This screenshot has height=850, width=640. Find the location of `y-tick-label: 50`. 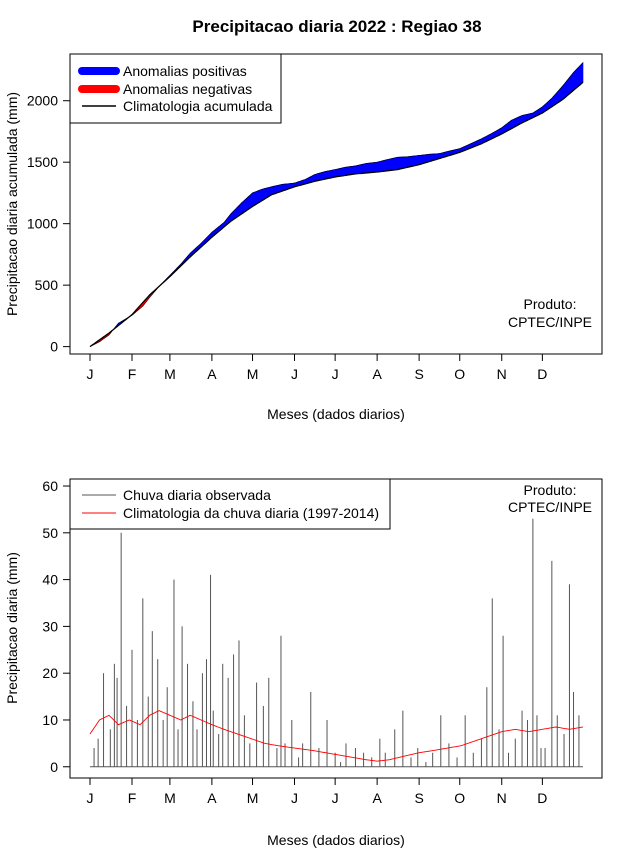

y-tick-label: 50 is located at coordinates (50, 533).